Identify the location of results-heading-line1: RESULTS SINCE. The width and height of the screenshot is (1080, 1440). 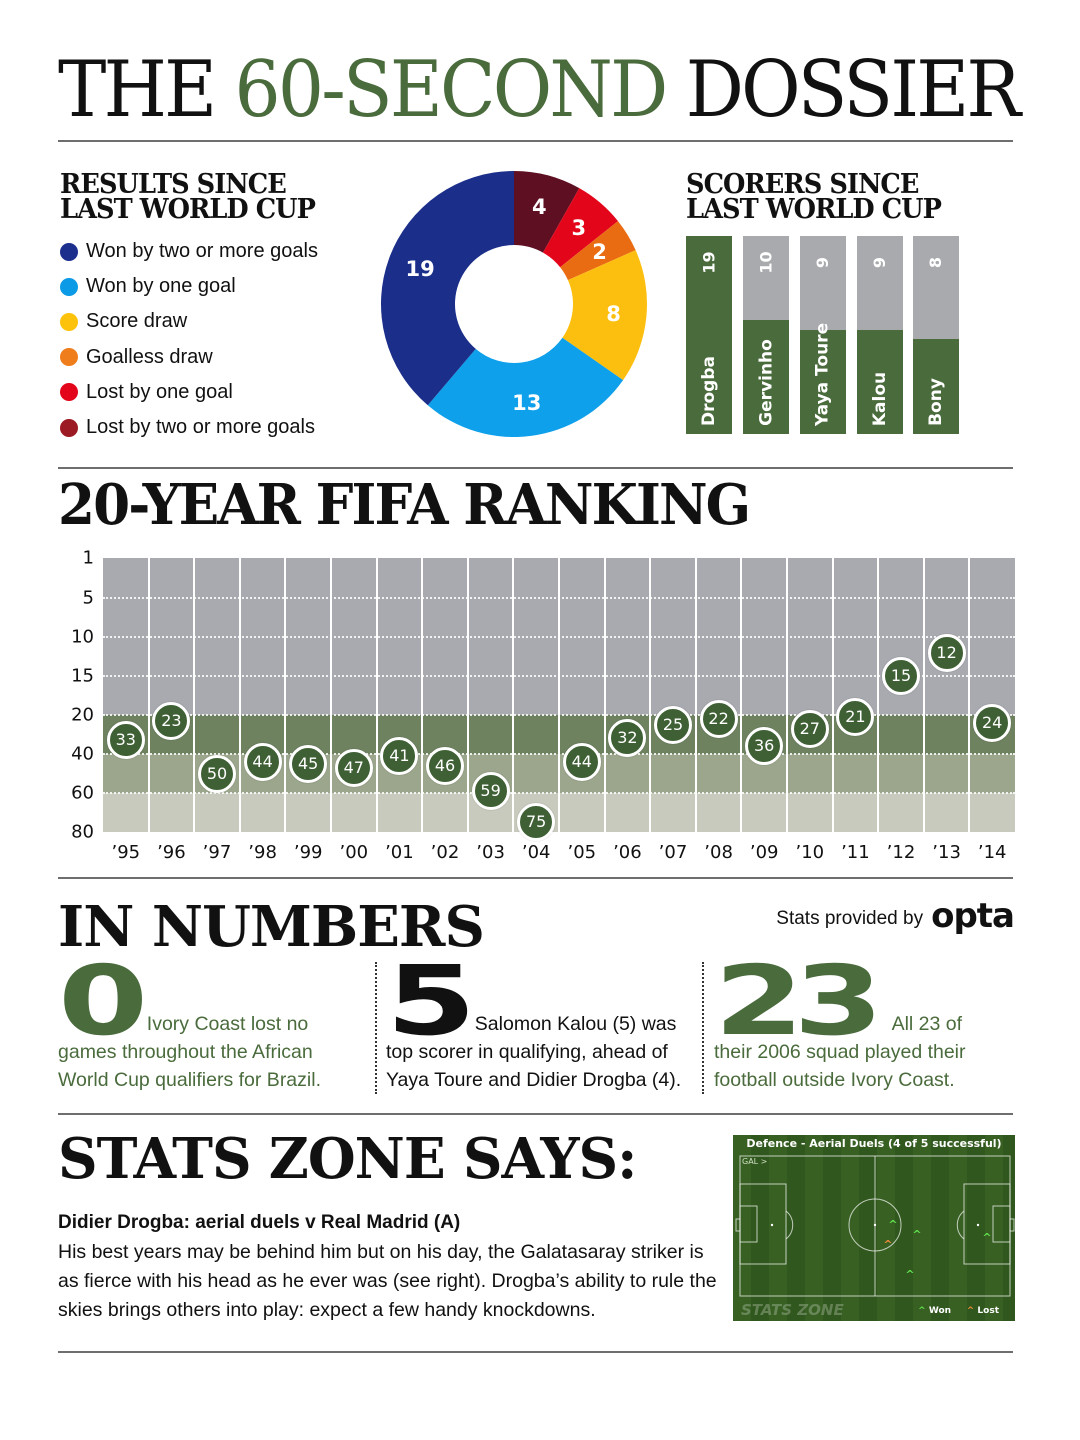
(173, 184).